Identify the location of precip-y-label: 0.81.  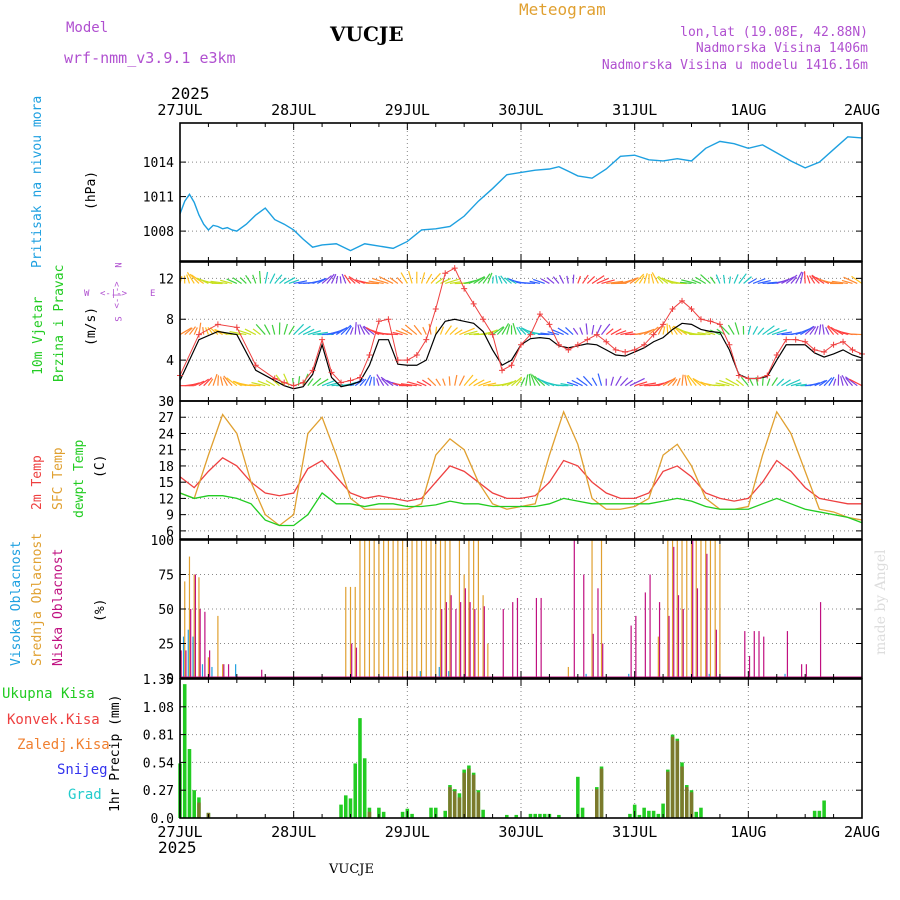
(158, 736).